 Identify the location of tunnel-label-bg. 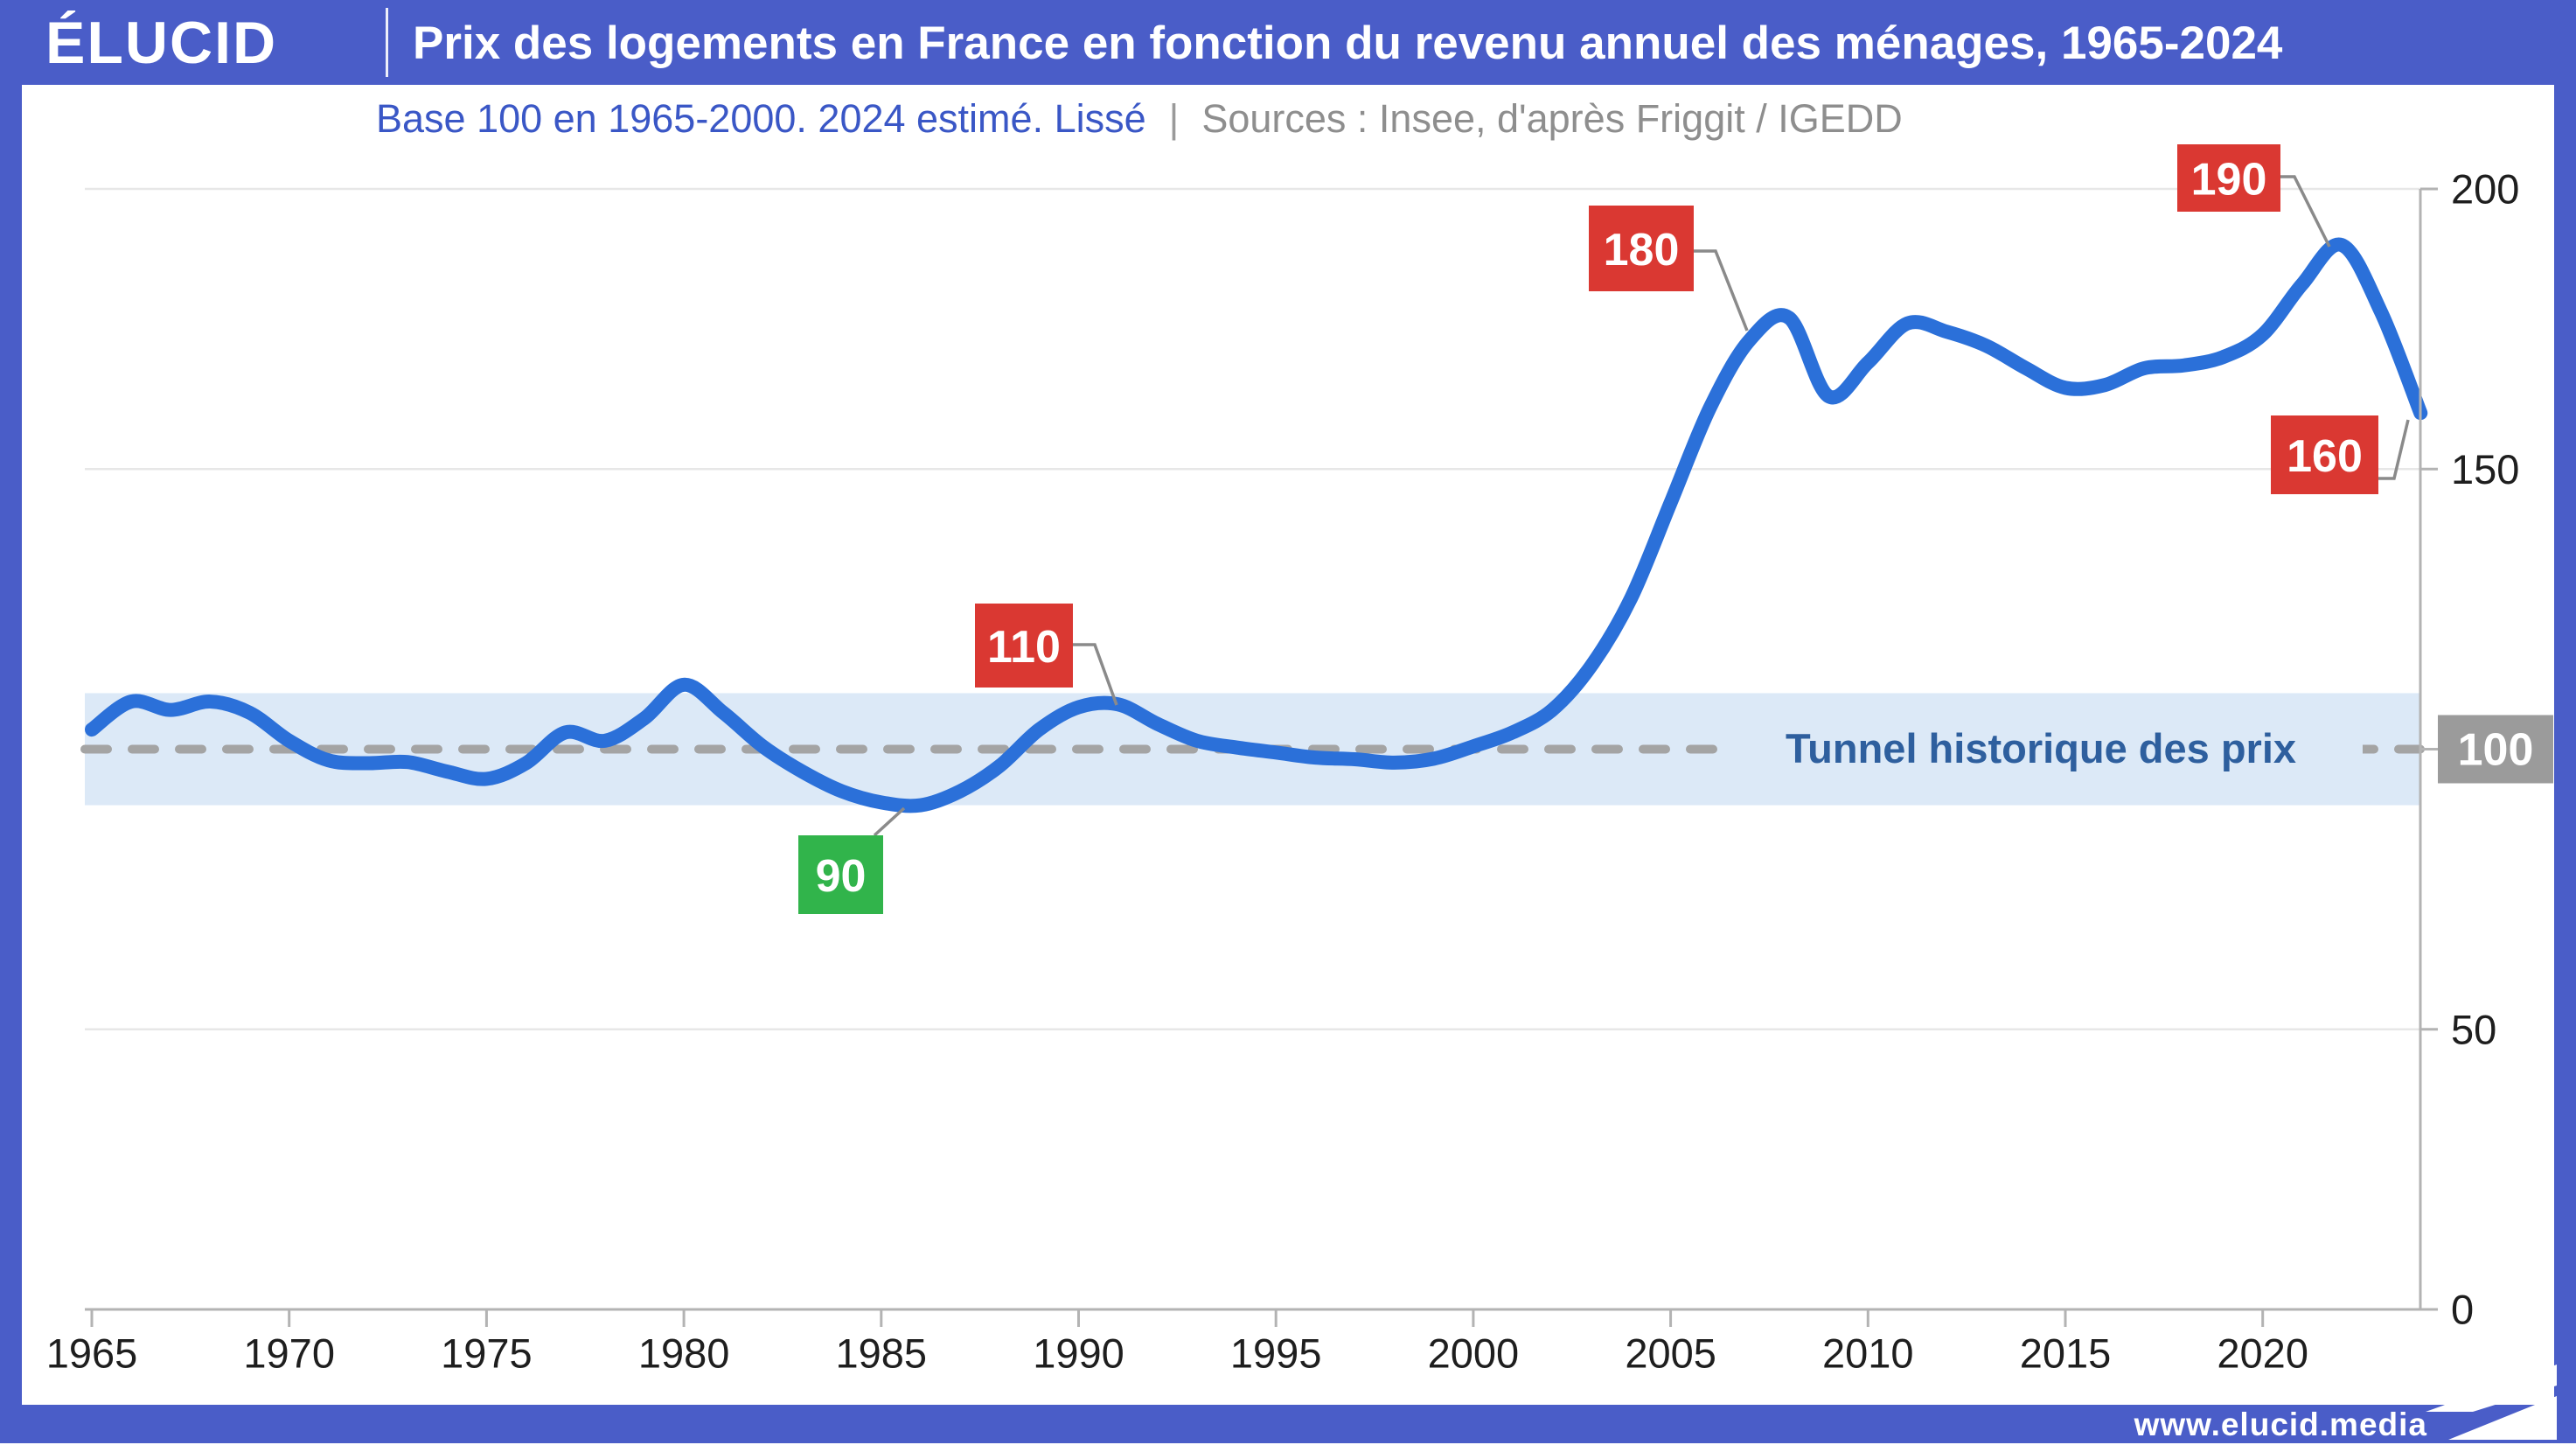
(2041, 749).